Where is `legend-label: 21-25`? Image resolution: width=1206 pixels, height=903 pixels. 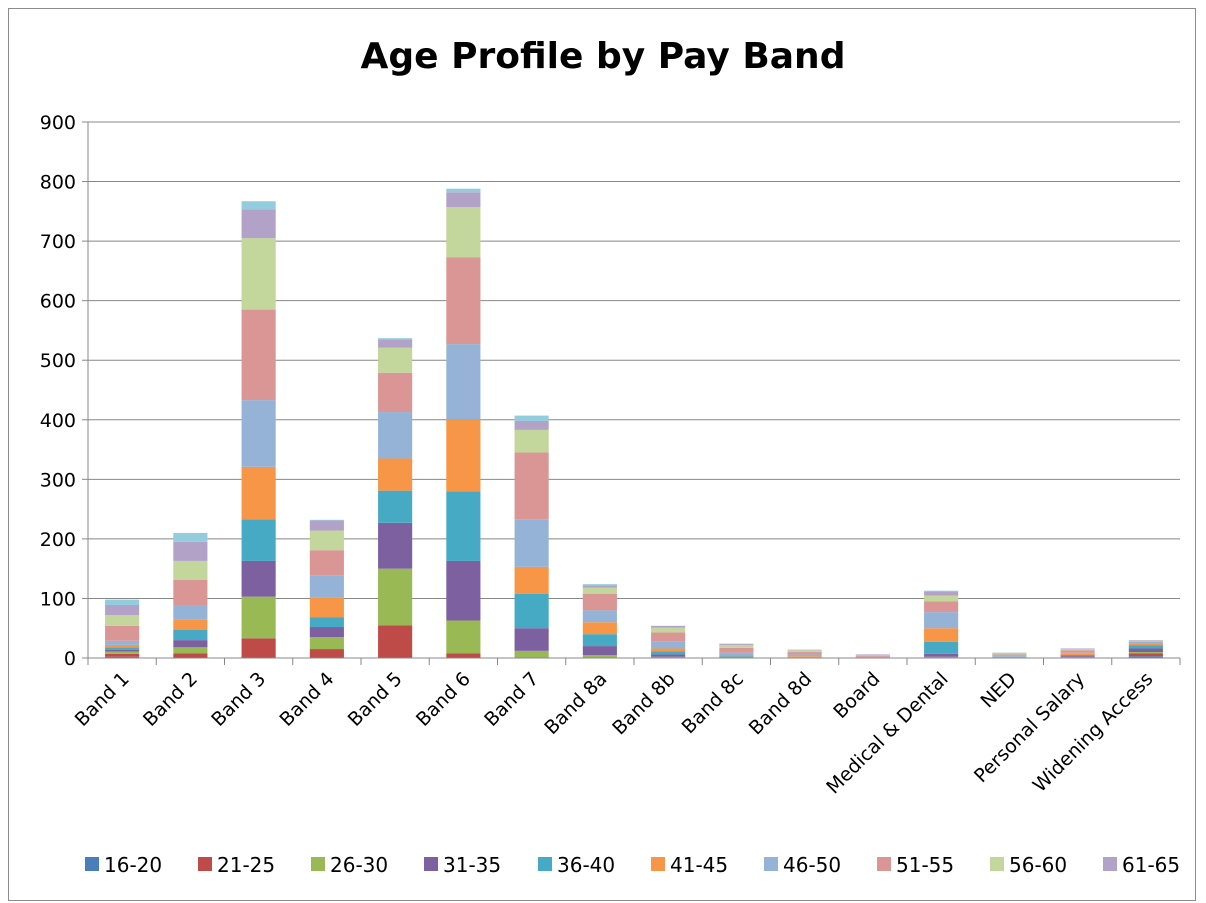
legend-label: 21-25 is located at coordinates (246, 865).